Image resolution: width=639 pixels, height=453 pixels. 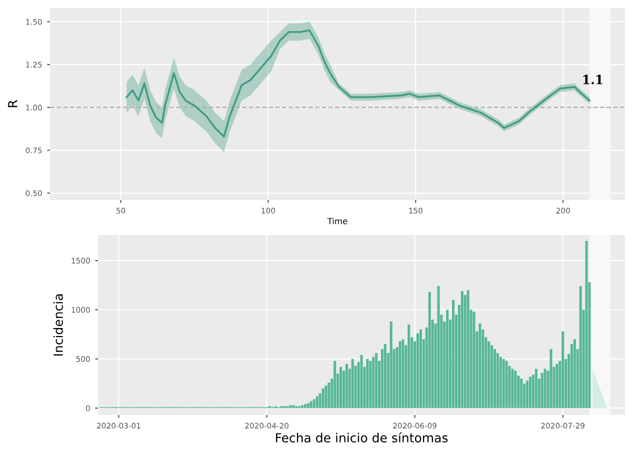 I want to click on annotation: 1.1, so click(x=592, y=79).